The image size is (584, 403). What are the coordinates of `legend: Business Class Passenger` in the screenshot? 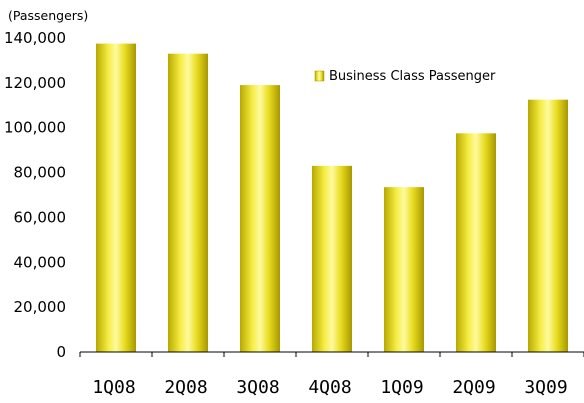 It's located at (405, 76).